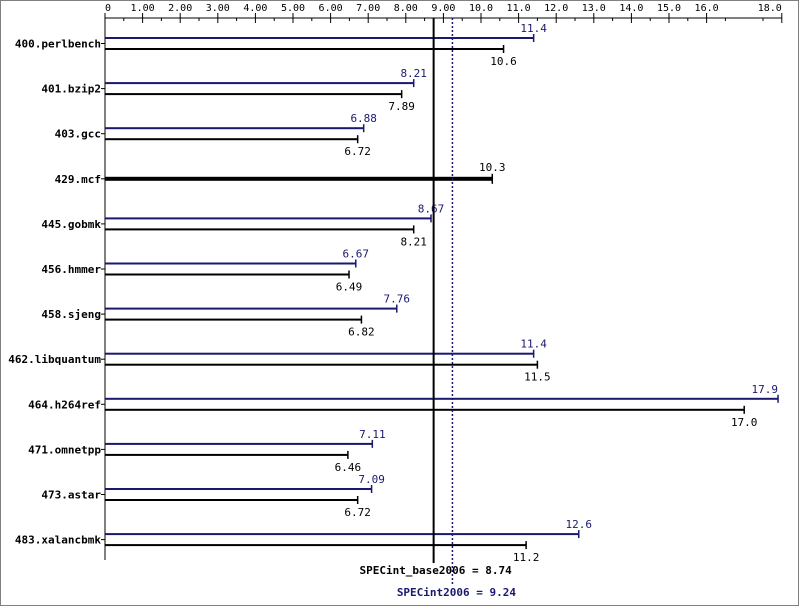 This screenshot has width=799, height=606. Describe the element at coordinates (349, 287) in the screenshot. I see `bar-value-label: 6.49` at that location.